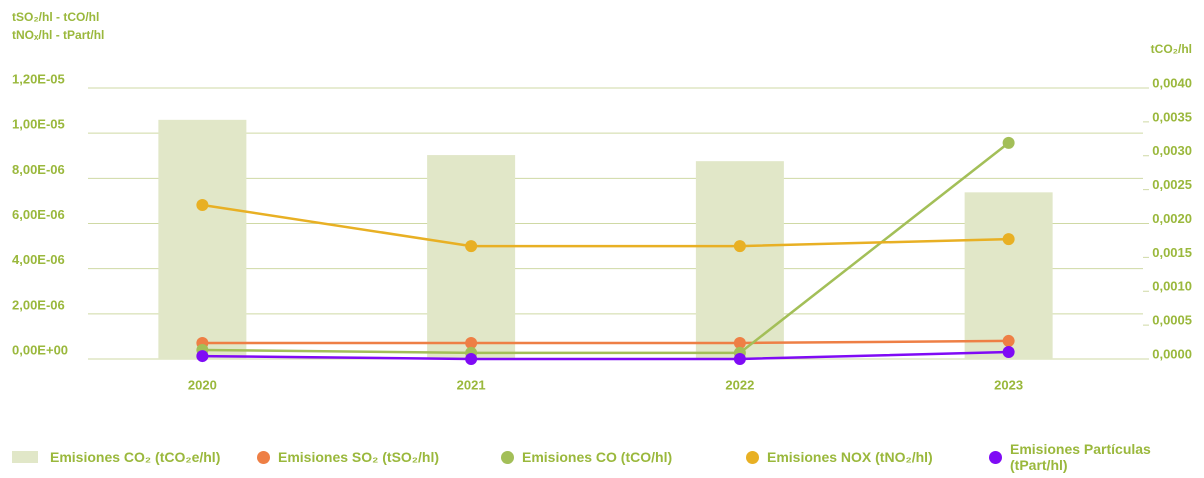 This screenshot has height=478, width=1204. I want to click on legend-label: Emisiones NOX (tNO₂/hl), so click(850, 457).